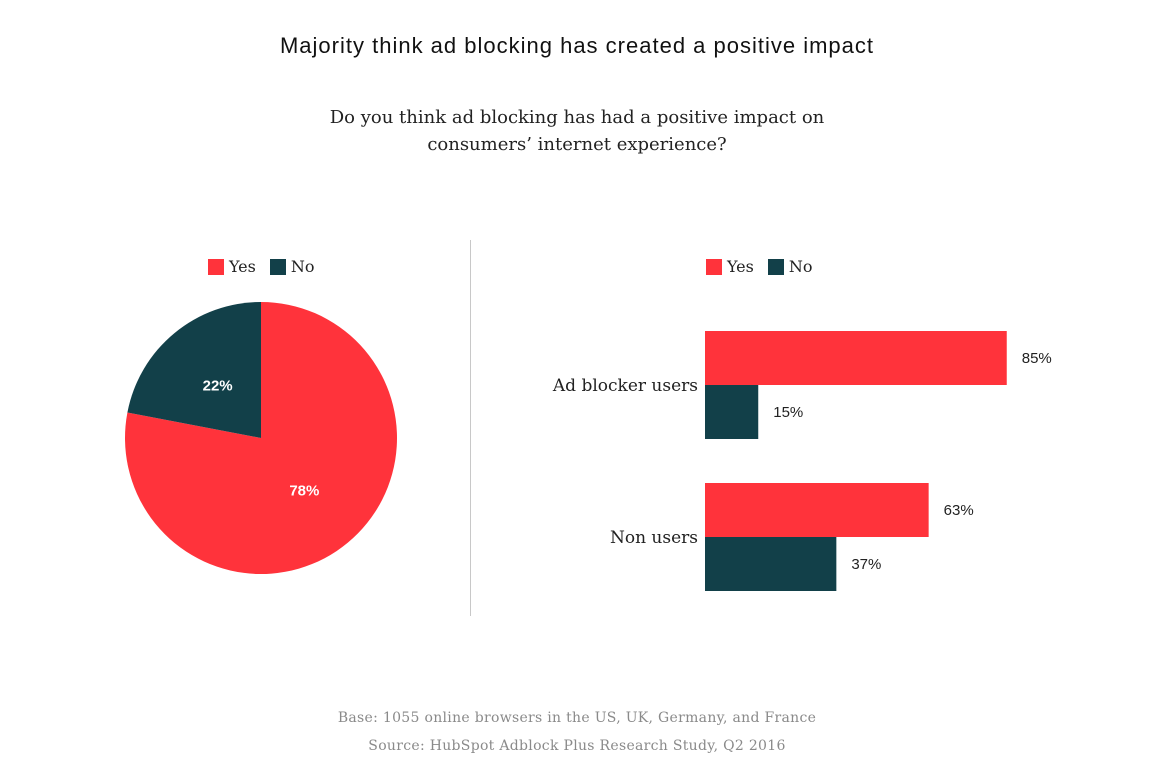 This screenshot has width=1154, height=768. What do you see at coordinates (577, 144) in the screenshot?
I see `subtitle-line-2: consumers’ internet experience?` at bounding box center [577, 144].